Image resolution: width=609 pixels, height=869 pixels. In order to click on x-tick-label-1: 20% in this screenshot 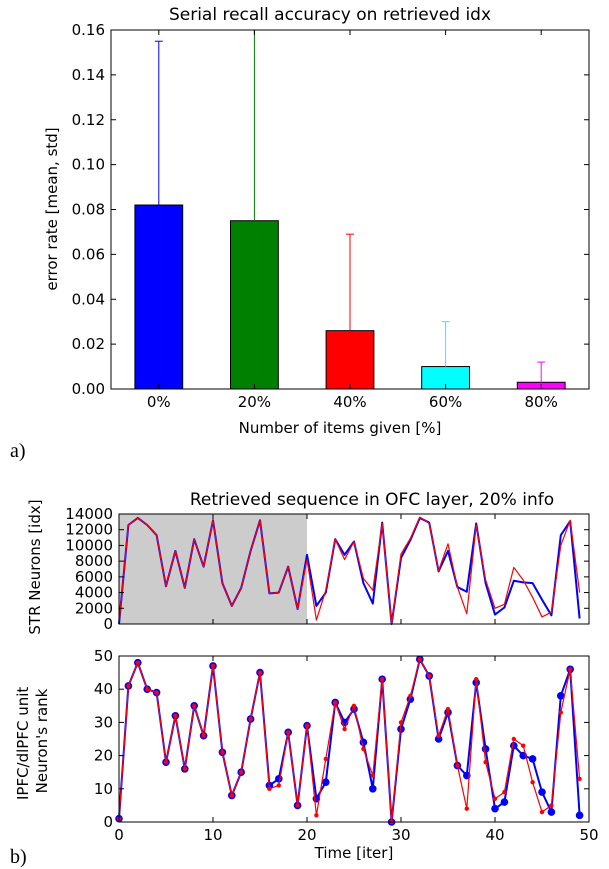, I will do `click(254, 402)`.